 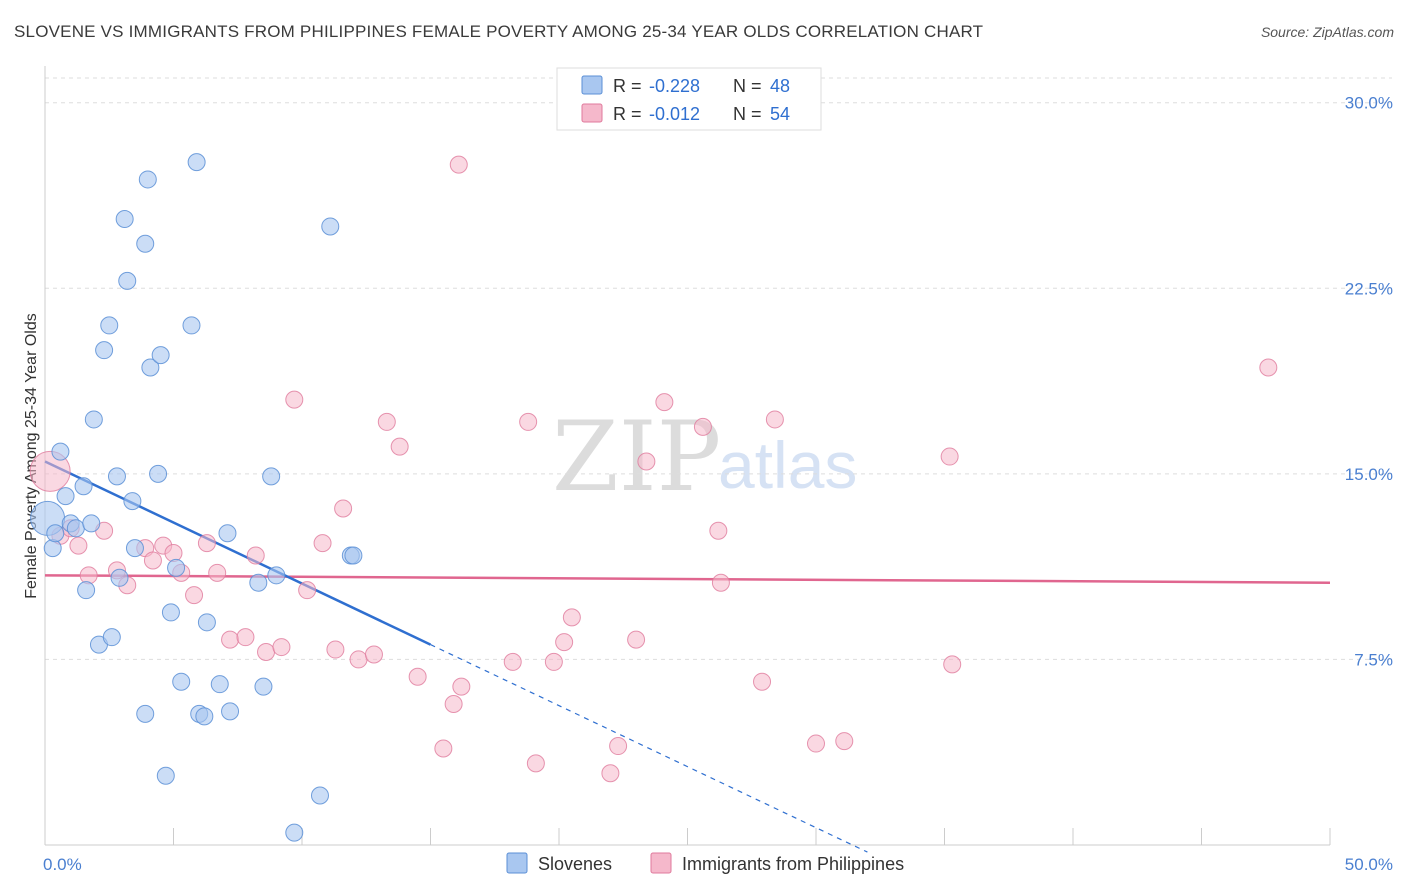 I want to click on series-legend: Slovenes Immigrants from Philippines, so click(x=705, y=863).